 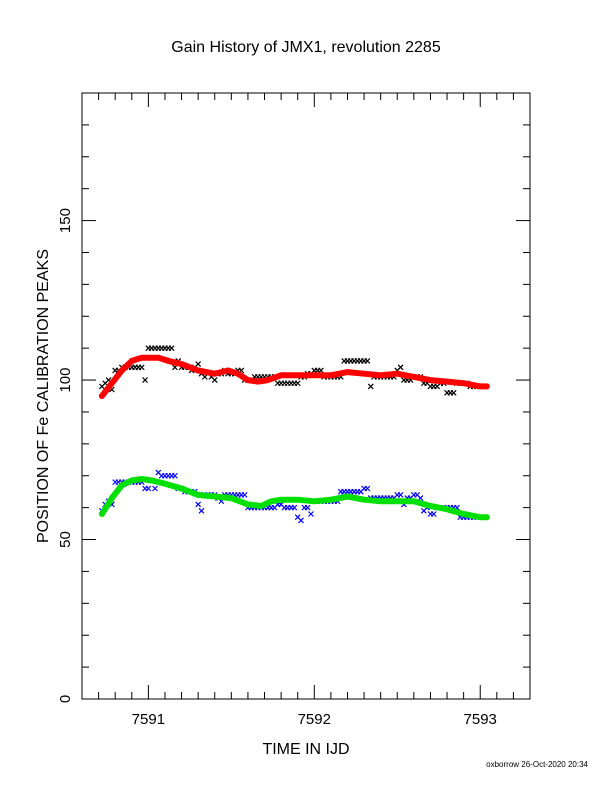 I want to click on x-tick-label: 7591, so click(x=148, y=719).